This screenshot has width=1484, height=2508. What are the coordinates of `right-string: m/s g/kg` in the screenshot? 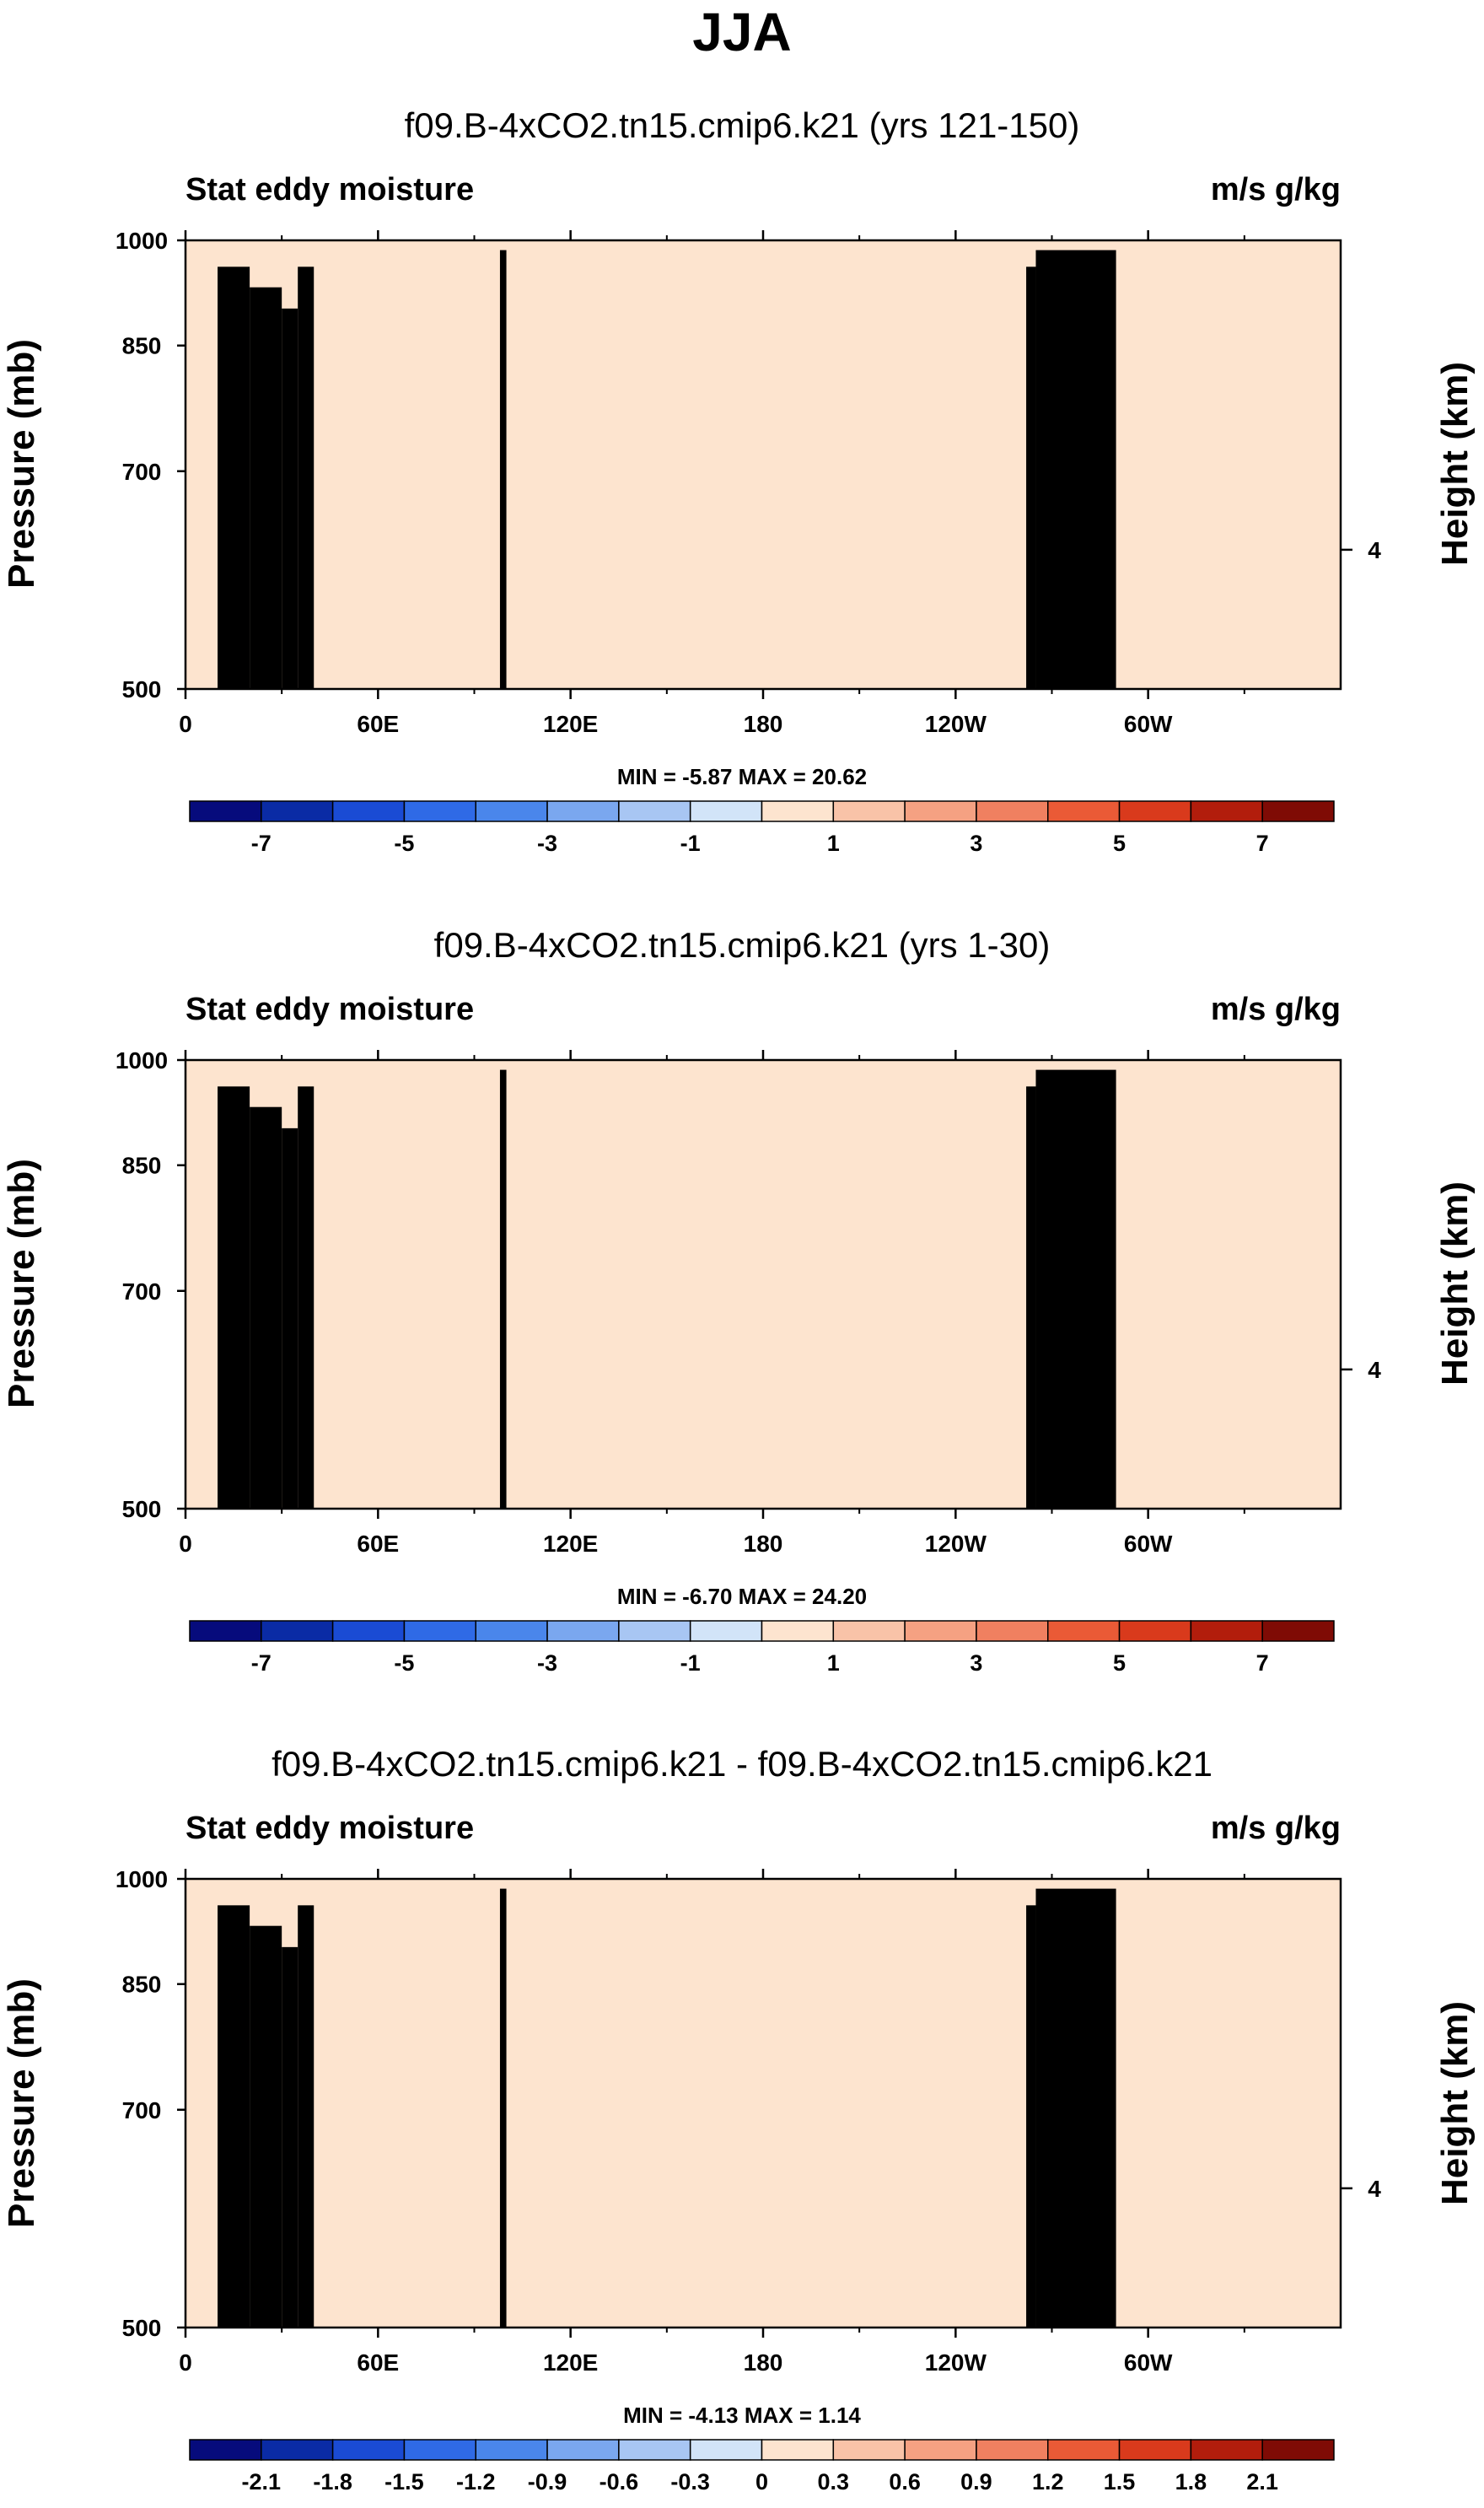 It's located at (1276, 189).